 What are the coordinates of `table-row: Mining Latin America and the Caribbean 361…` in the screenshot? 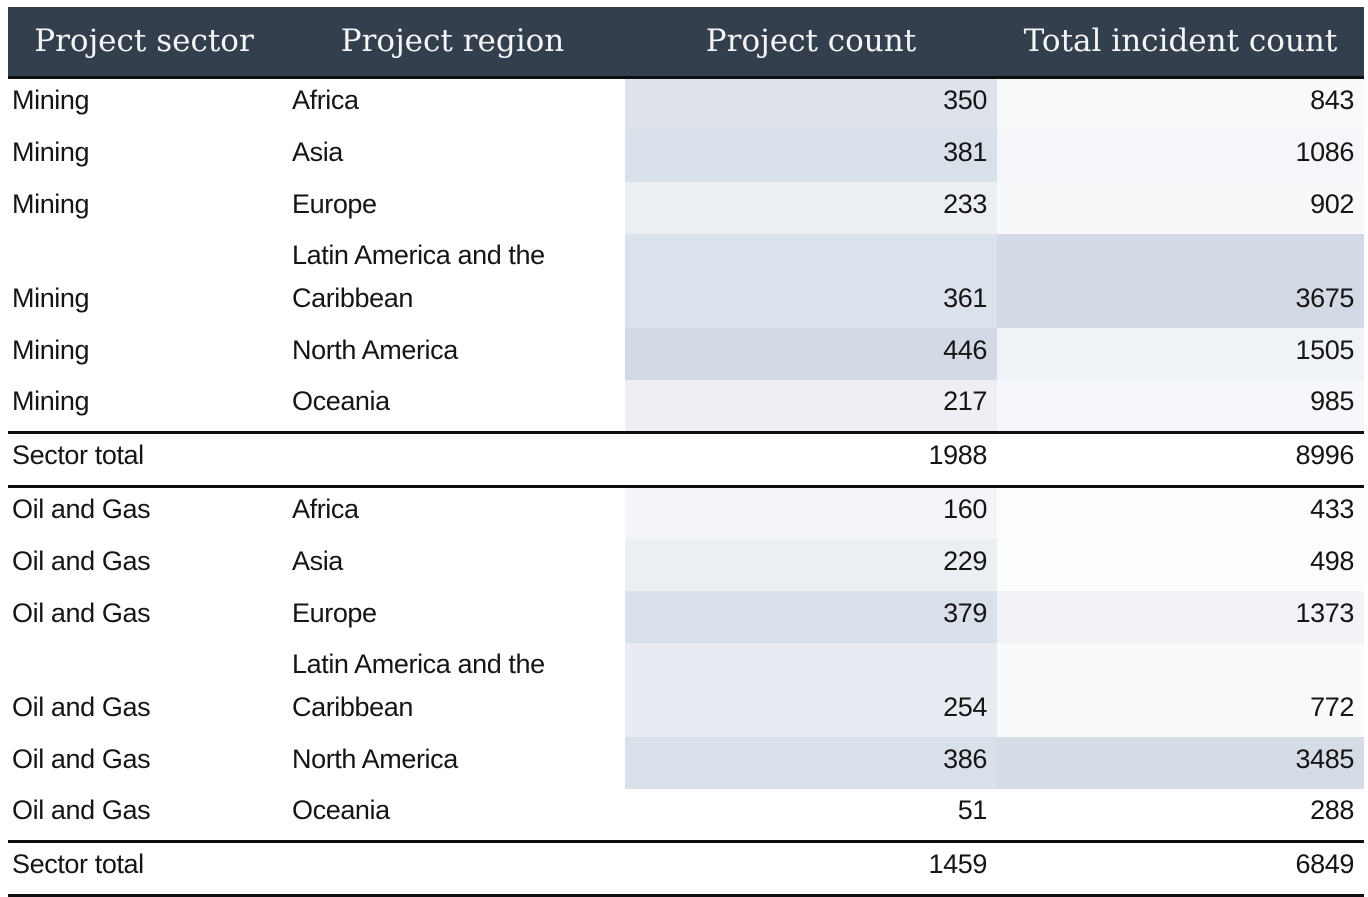 It's located at (686, 280).